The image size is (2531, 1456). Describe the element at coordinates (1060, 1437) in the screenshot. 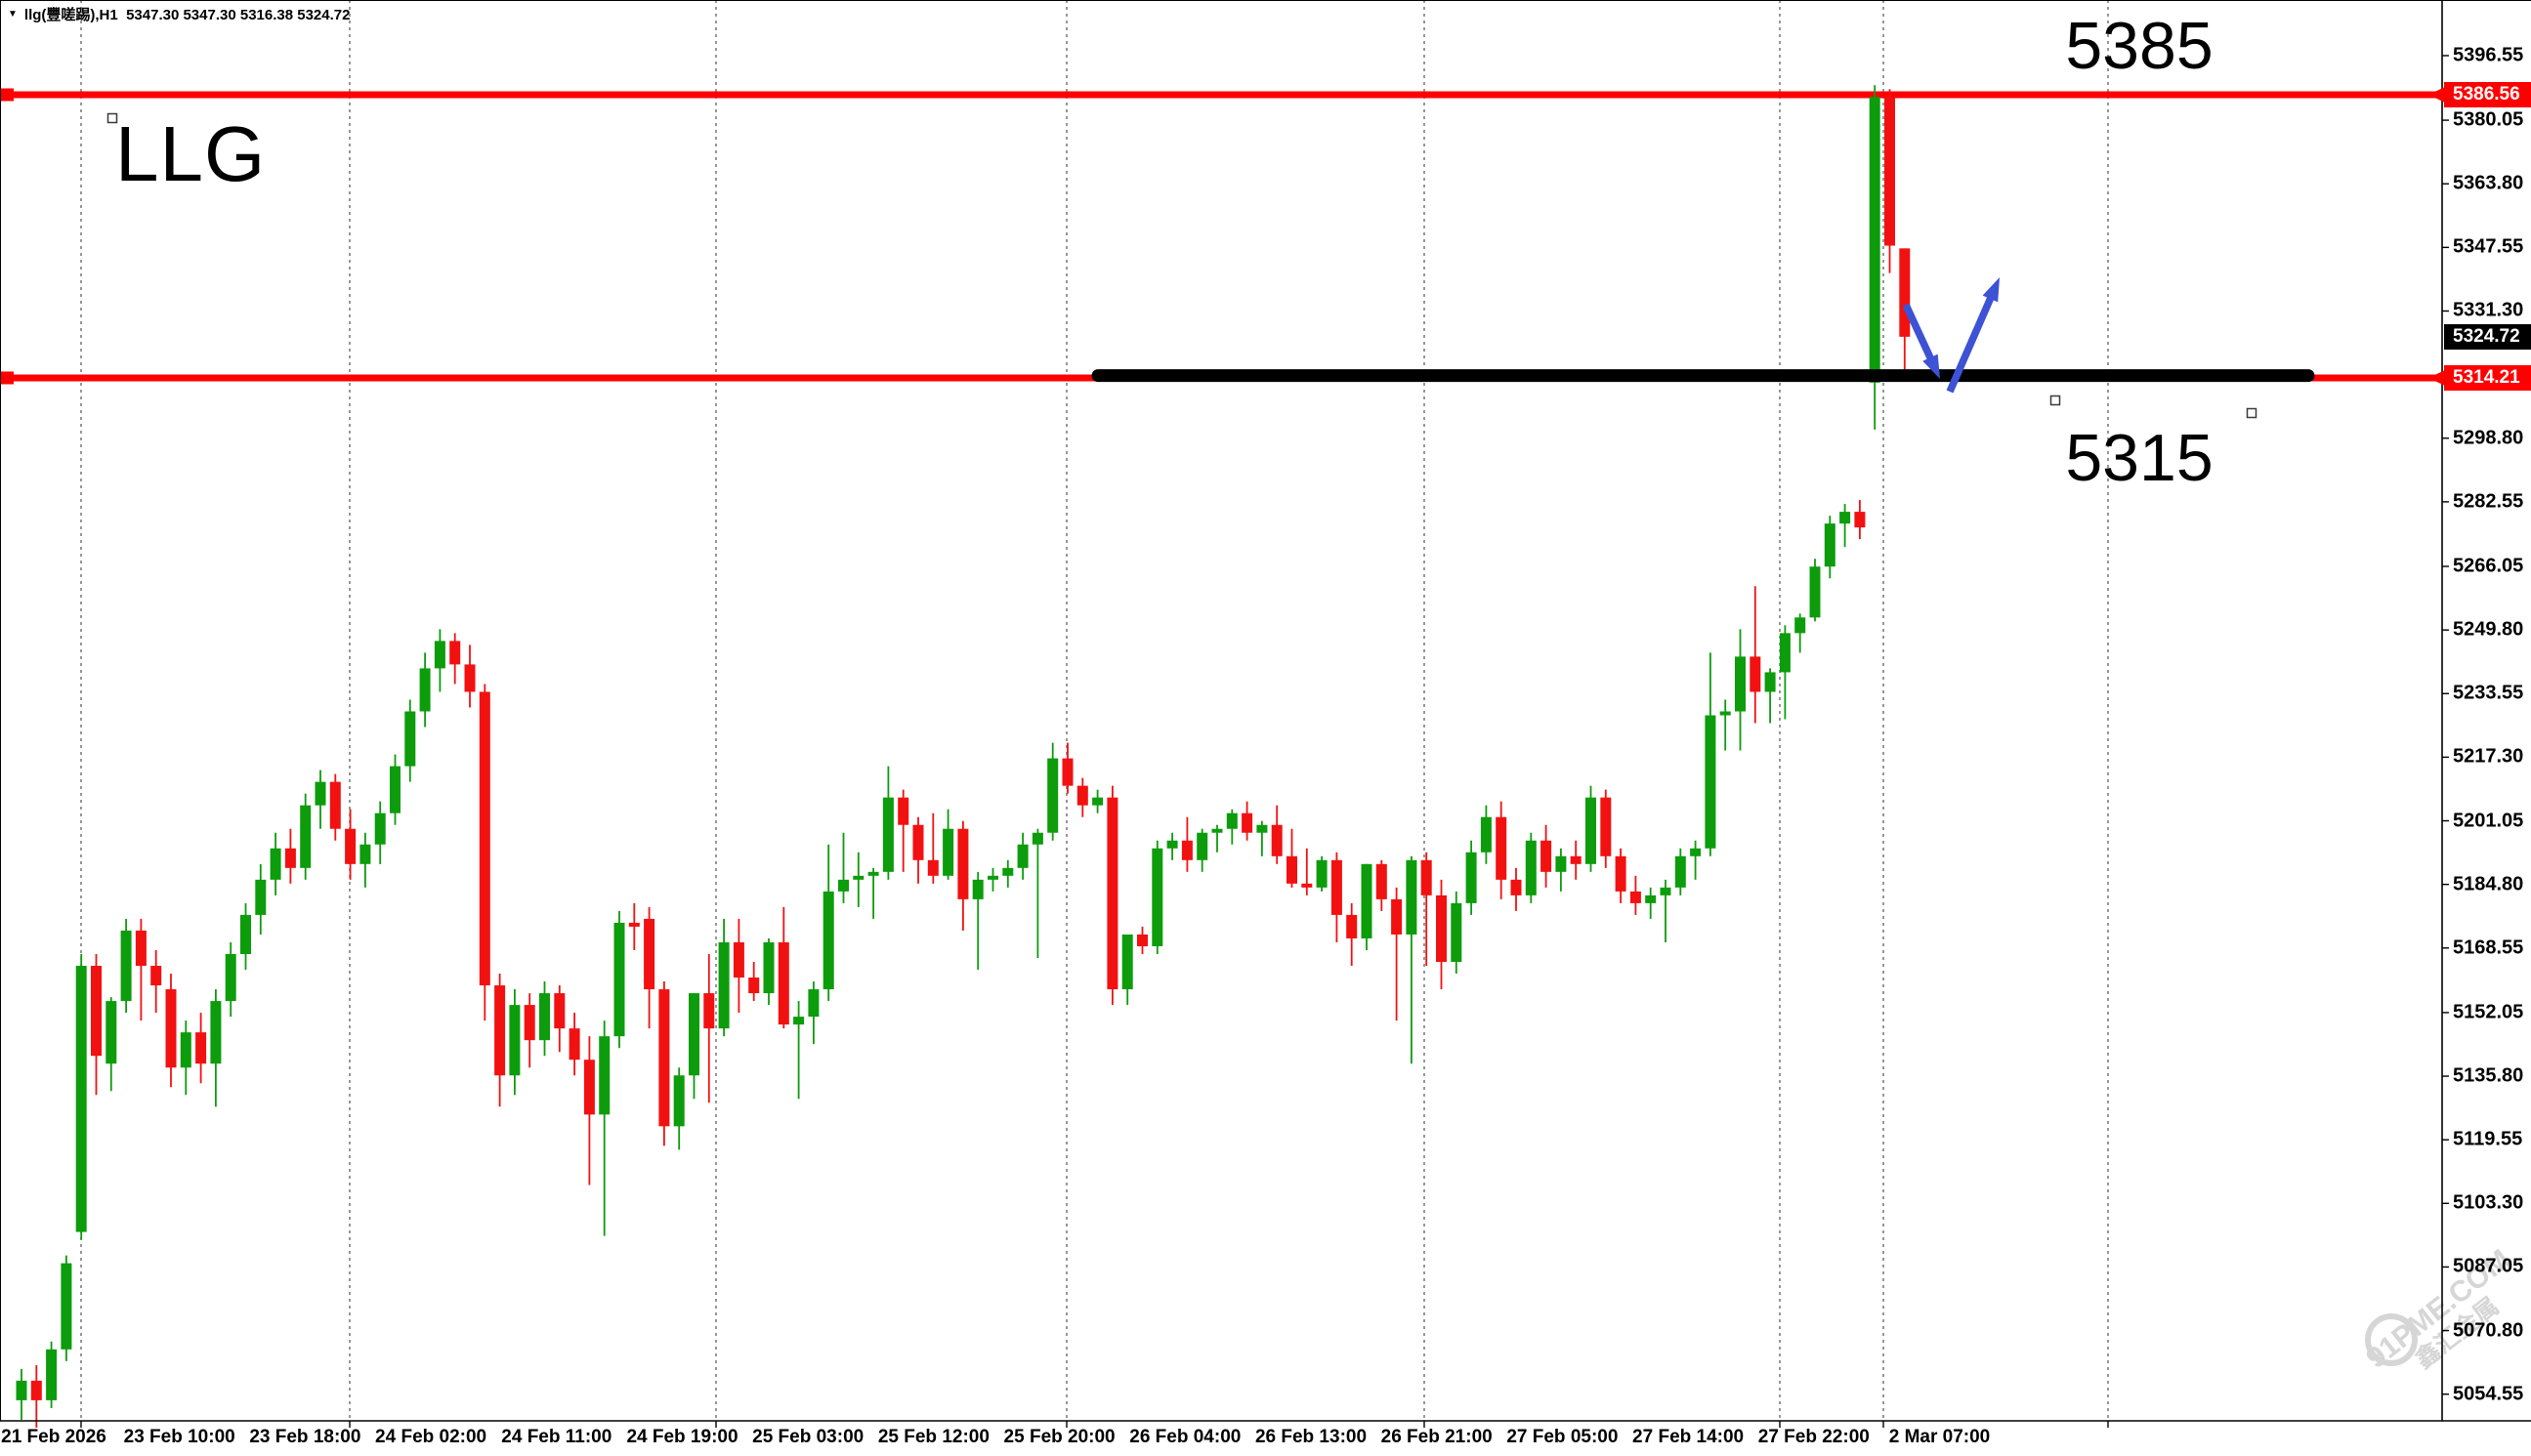

I see `time-tick-label: 25 Feb 20:00` at that location.